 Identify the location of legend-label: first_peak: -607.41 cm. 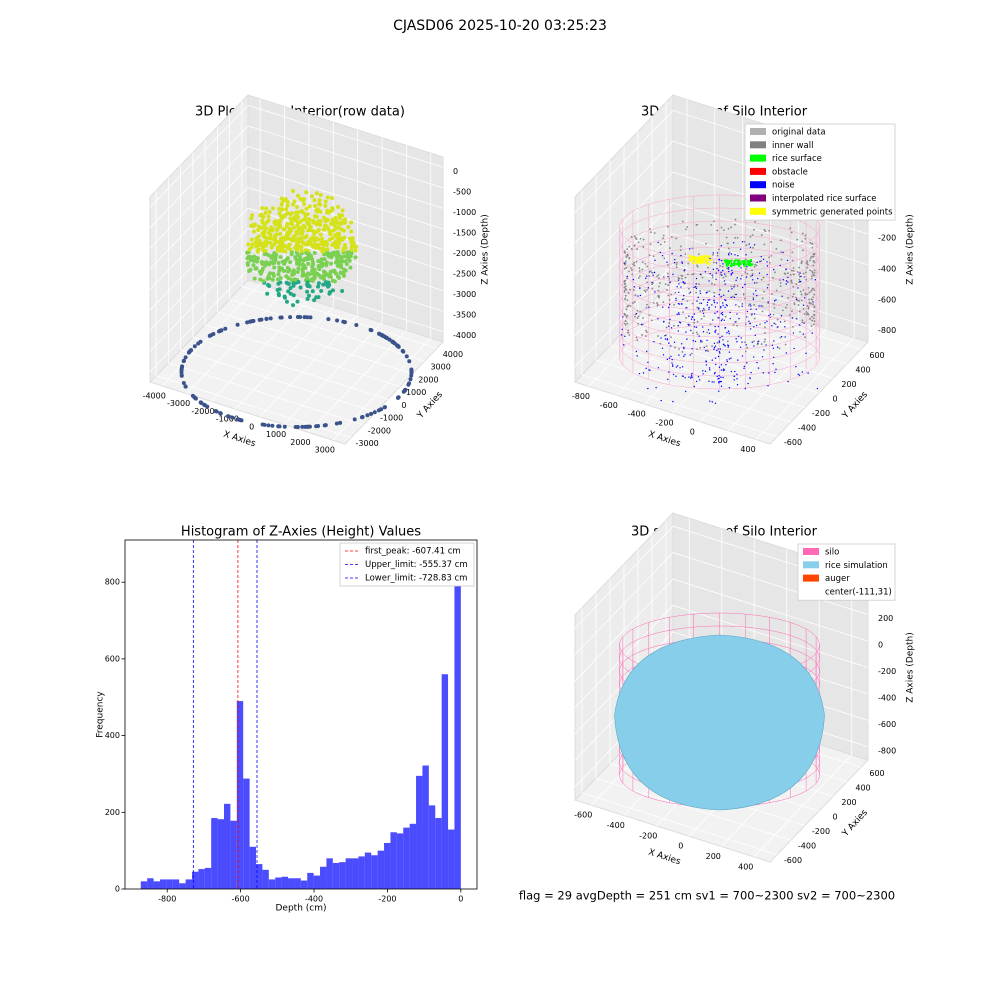
(413, 552).